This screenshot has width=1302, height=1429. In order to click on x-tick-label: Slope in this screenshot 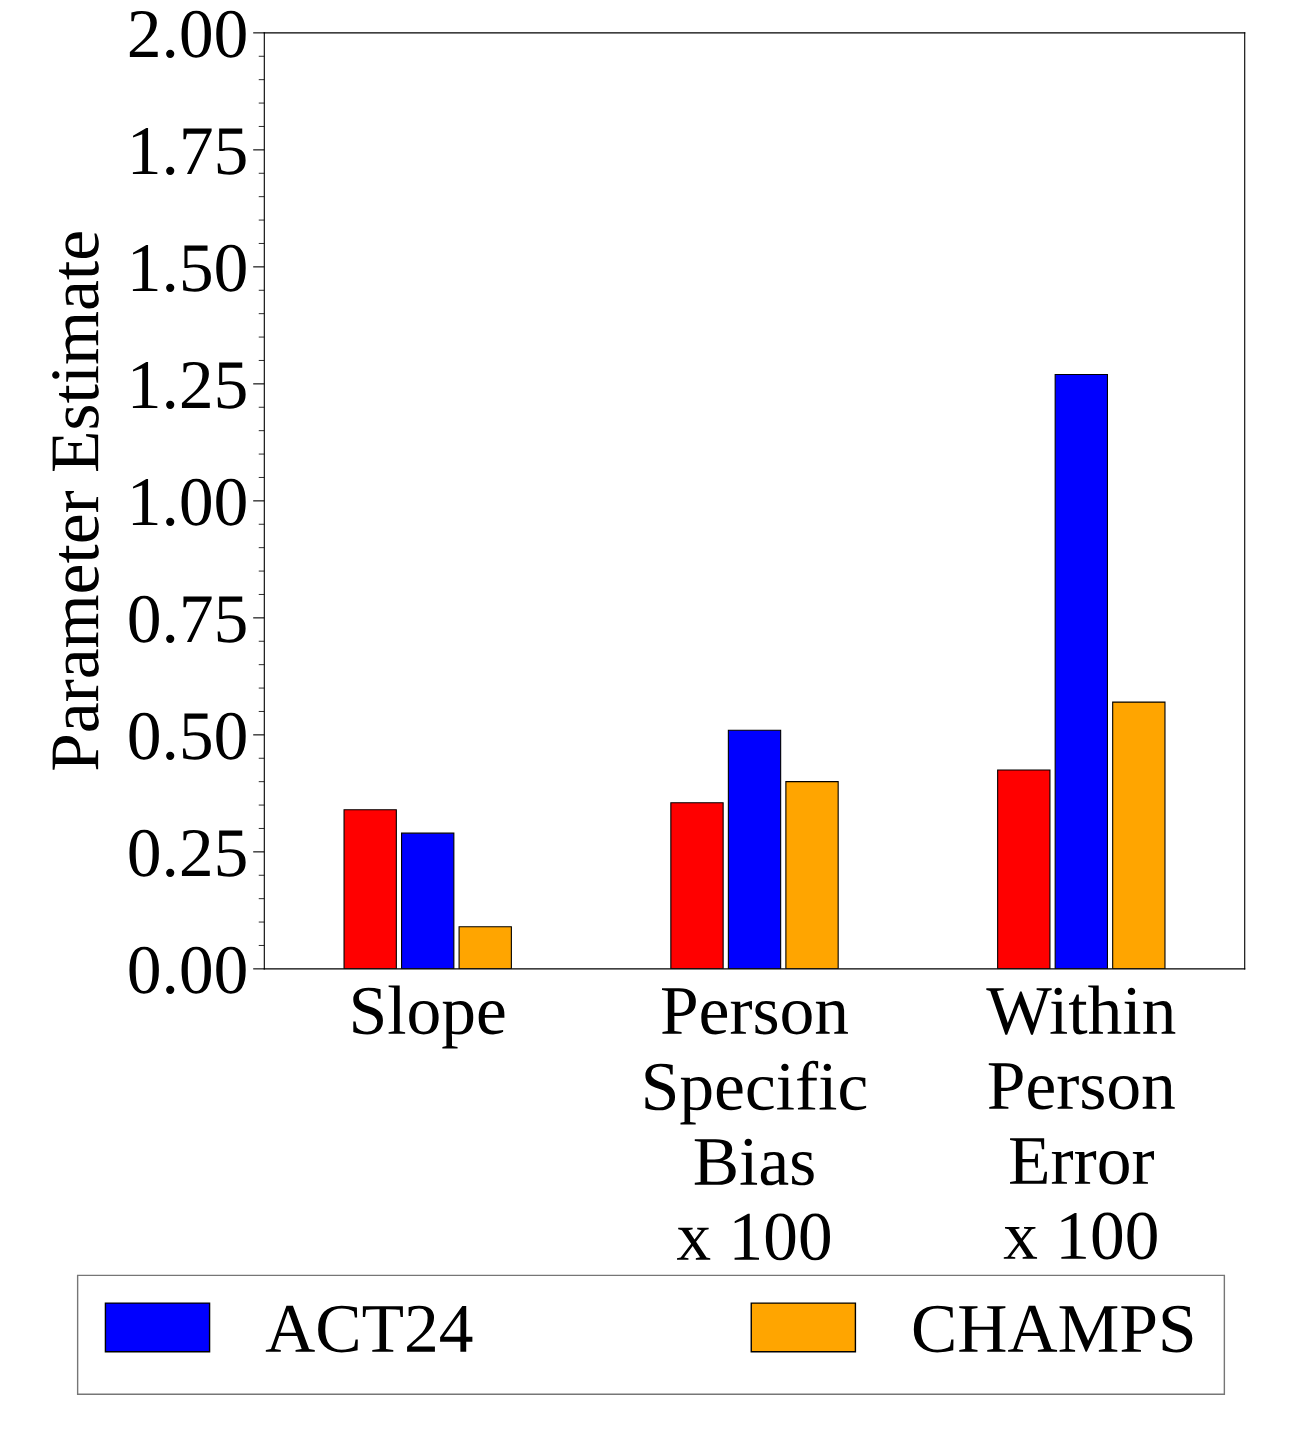, I will do `click(429, 1017)`.